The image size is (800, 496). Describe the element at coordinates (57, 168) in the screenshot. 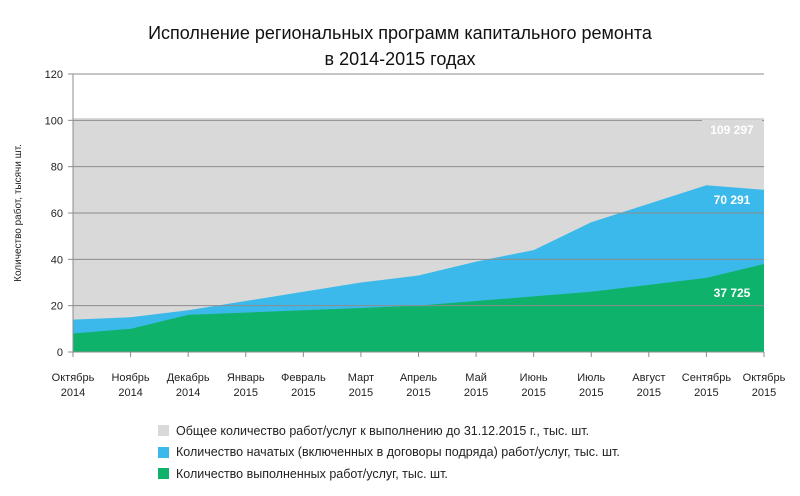

I see `y-tick-label-80: 80` at that location.